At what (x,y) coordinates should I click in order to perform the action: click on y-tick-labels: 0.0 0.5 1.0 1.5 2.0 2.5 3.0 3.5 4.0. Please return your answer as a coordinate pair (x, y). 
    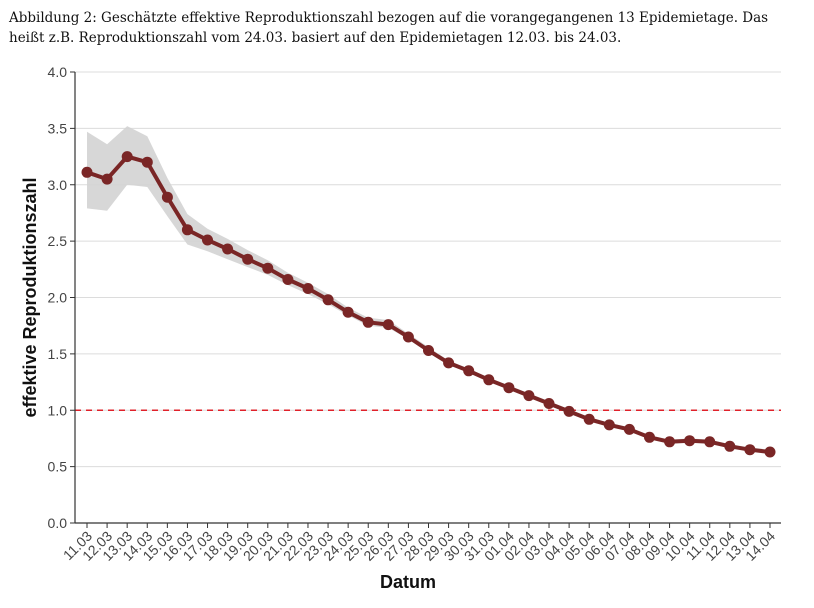
    Looking at the image, I should click on (58, 297).